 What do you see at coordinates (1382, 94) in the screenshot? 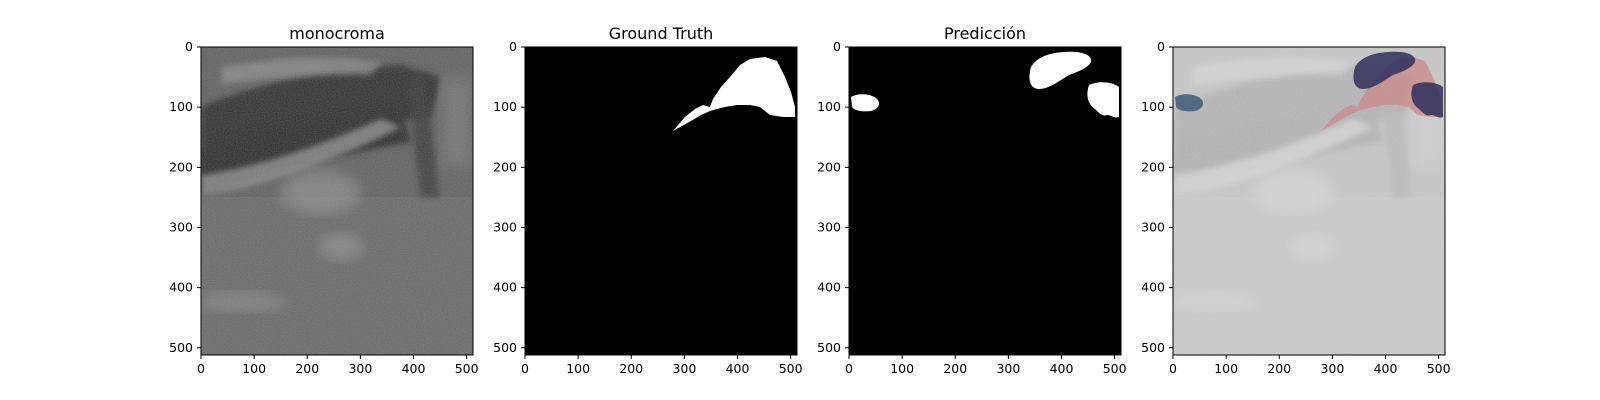
I see `overlay-gt-region` at bounding box center [1382, 94].